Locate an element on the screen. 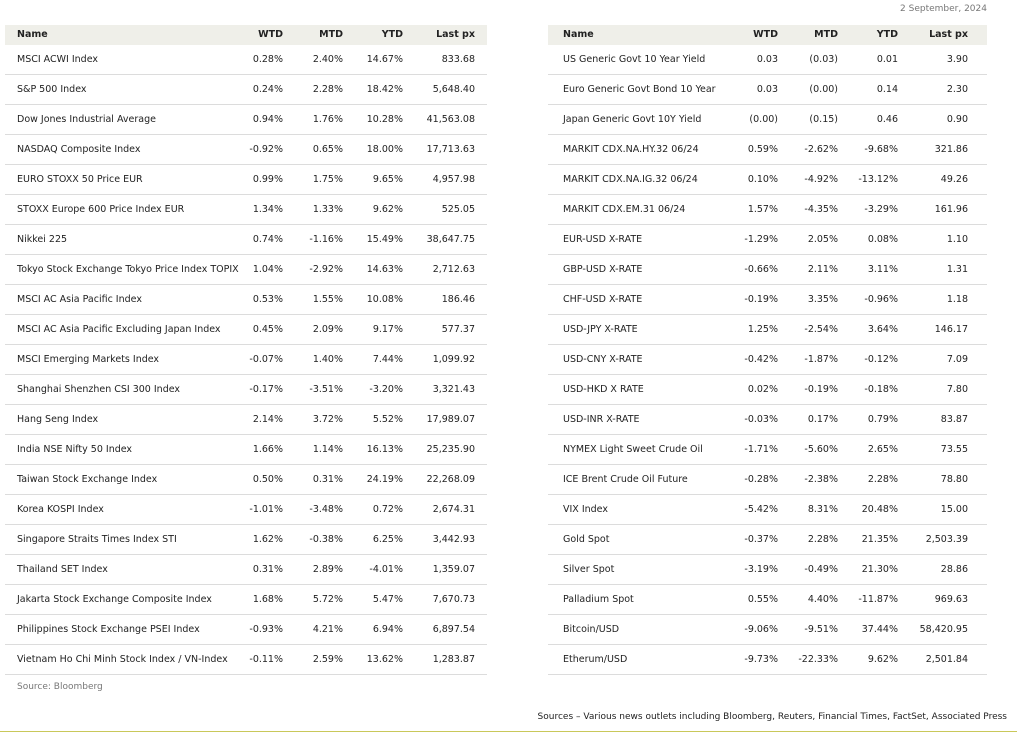 This screenshot has width=1017, height=737. row-name: Euro Generic Govt Bond 10 Year is located at coordinates (639, 89).